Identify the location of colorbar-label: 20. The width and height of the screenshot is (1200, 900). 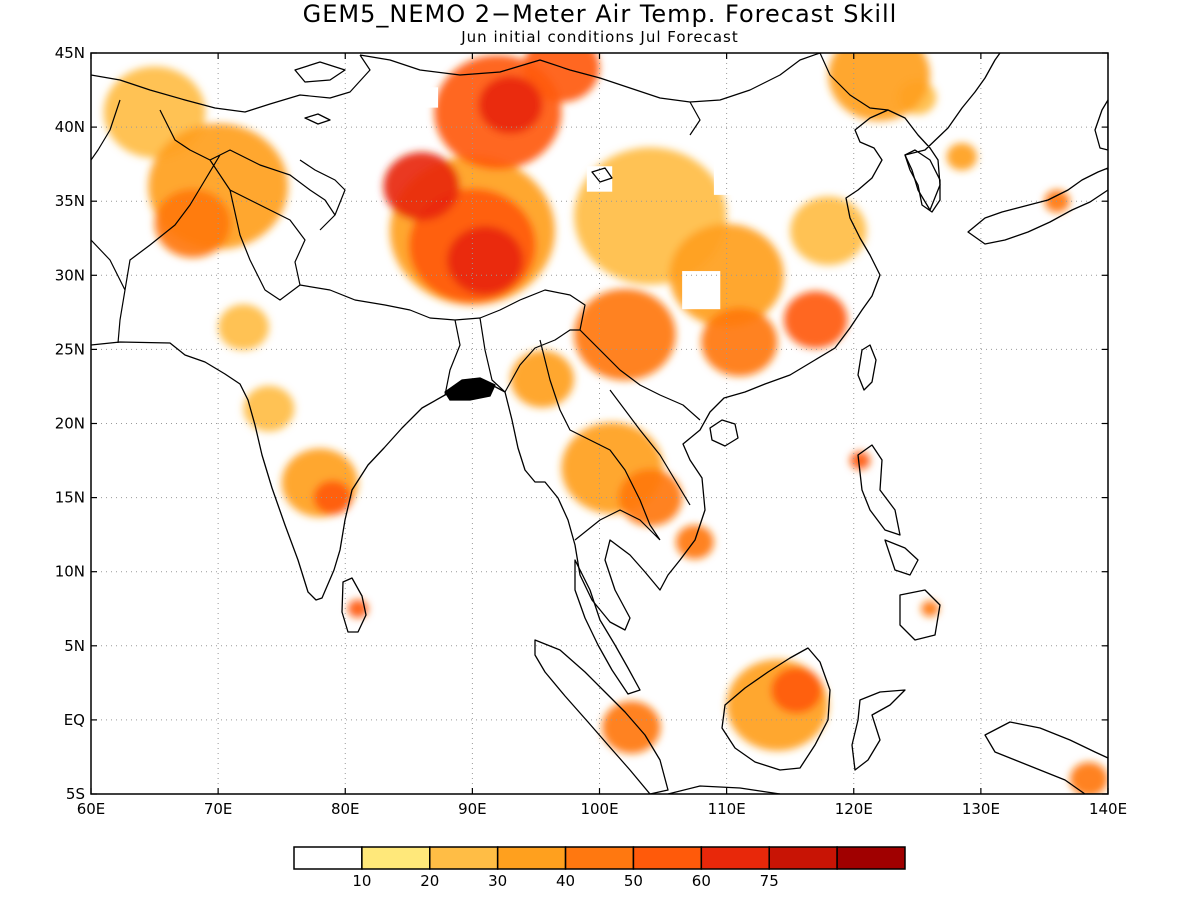
(429, 881).